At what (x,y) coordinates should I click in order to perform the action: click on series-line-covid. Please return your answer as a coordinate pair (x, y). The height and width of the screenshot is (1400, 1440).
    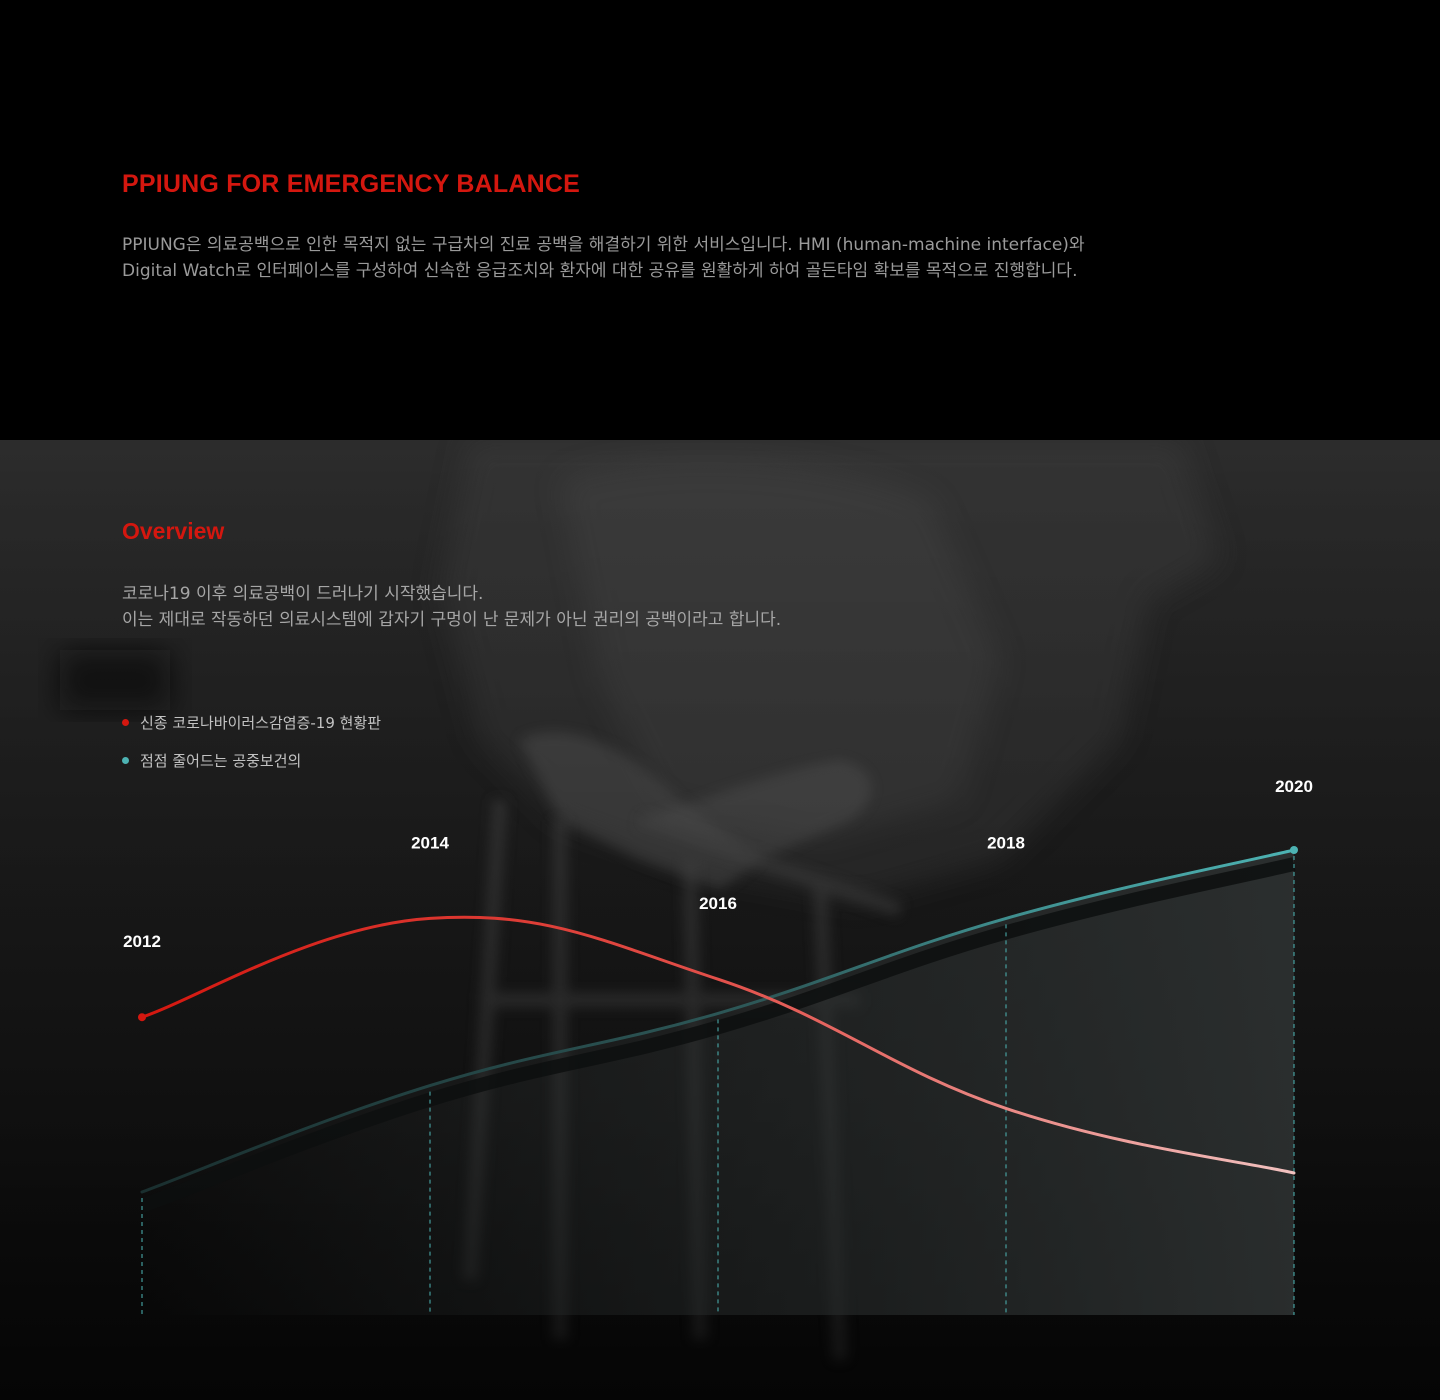
    Looking at the image, I should click on (718, 1045).